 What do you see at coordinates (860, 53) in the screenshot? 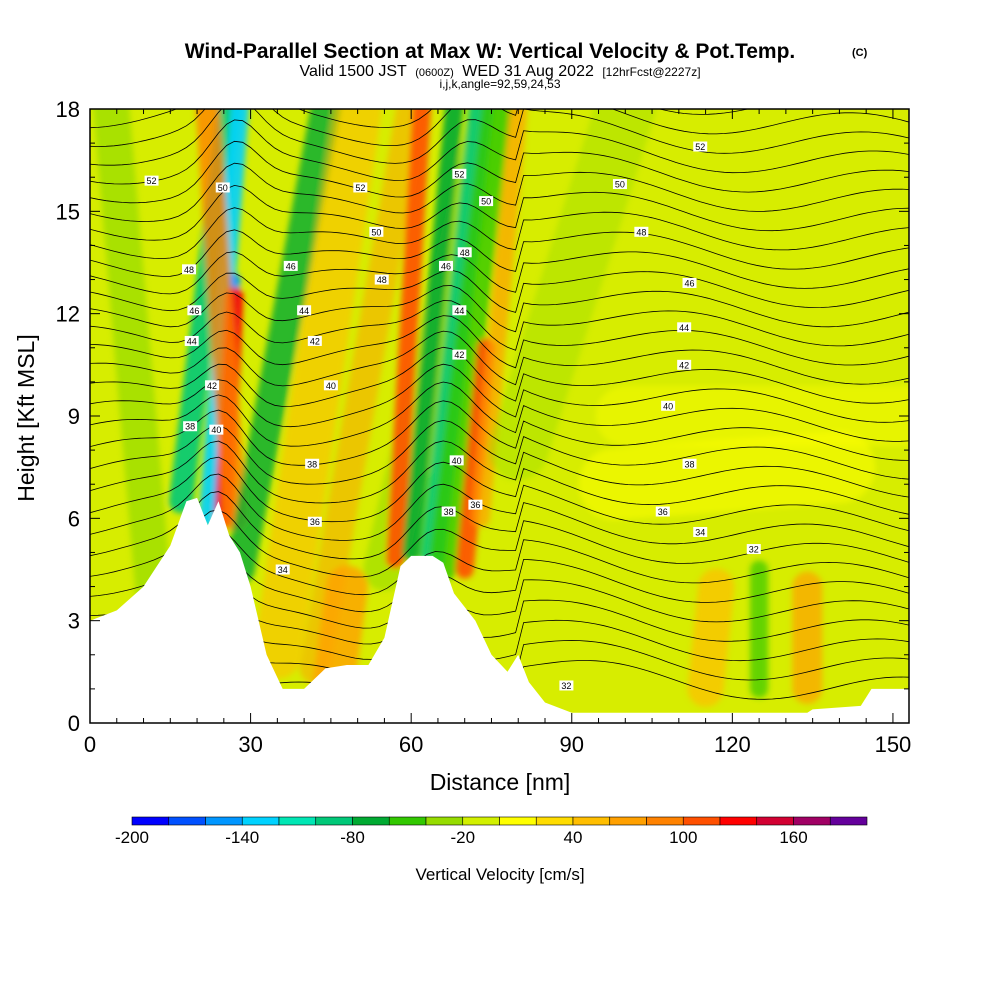
I see `copyright-mark: (C)` at bounding box center [860, 53].